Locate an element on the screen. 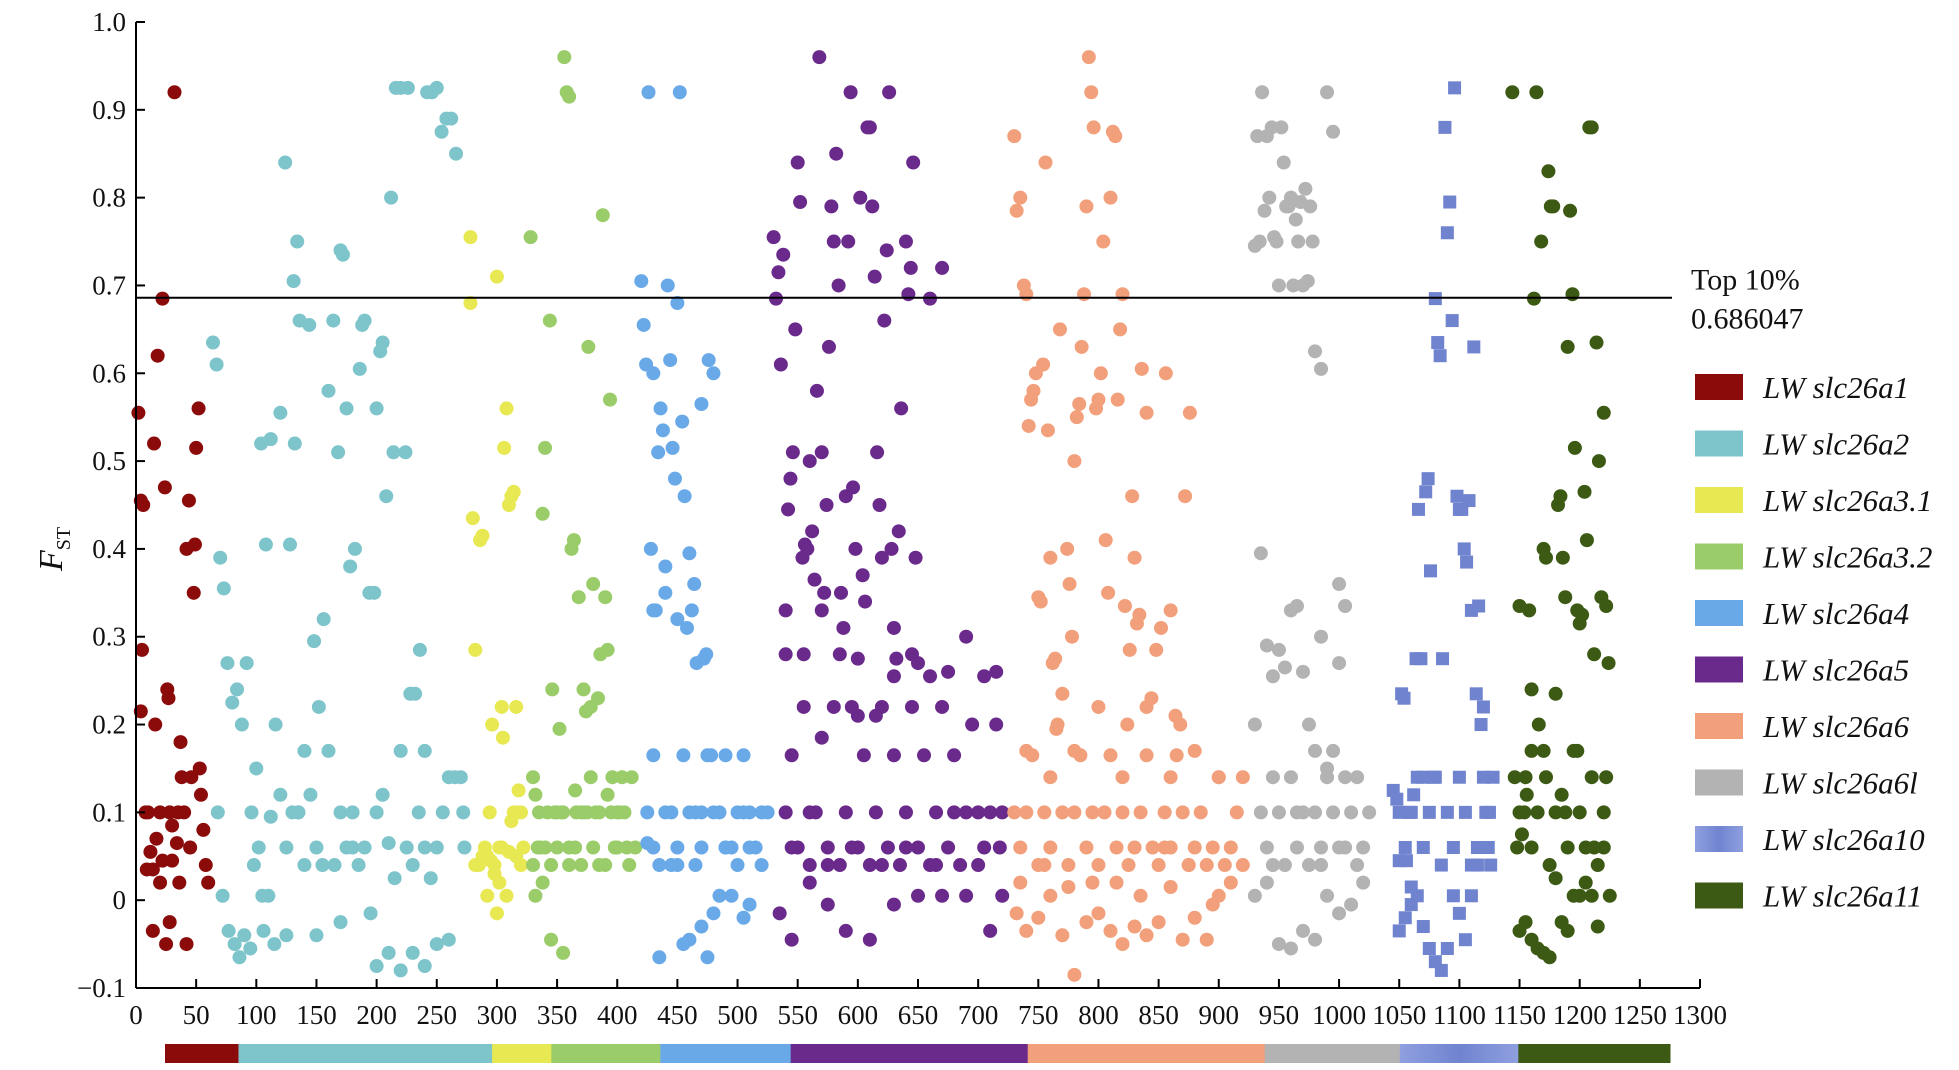 The image size is (1959, 1070). x-tick-label: 450 is located at coordinates (677, 1015).